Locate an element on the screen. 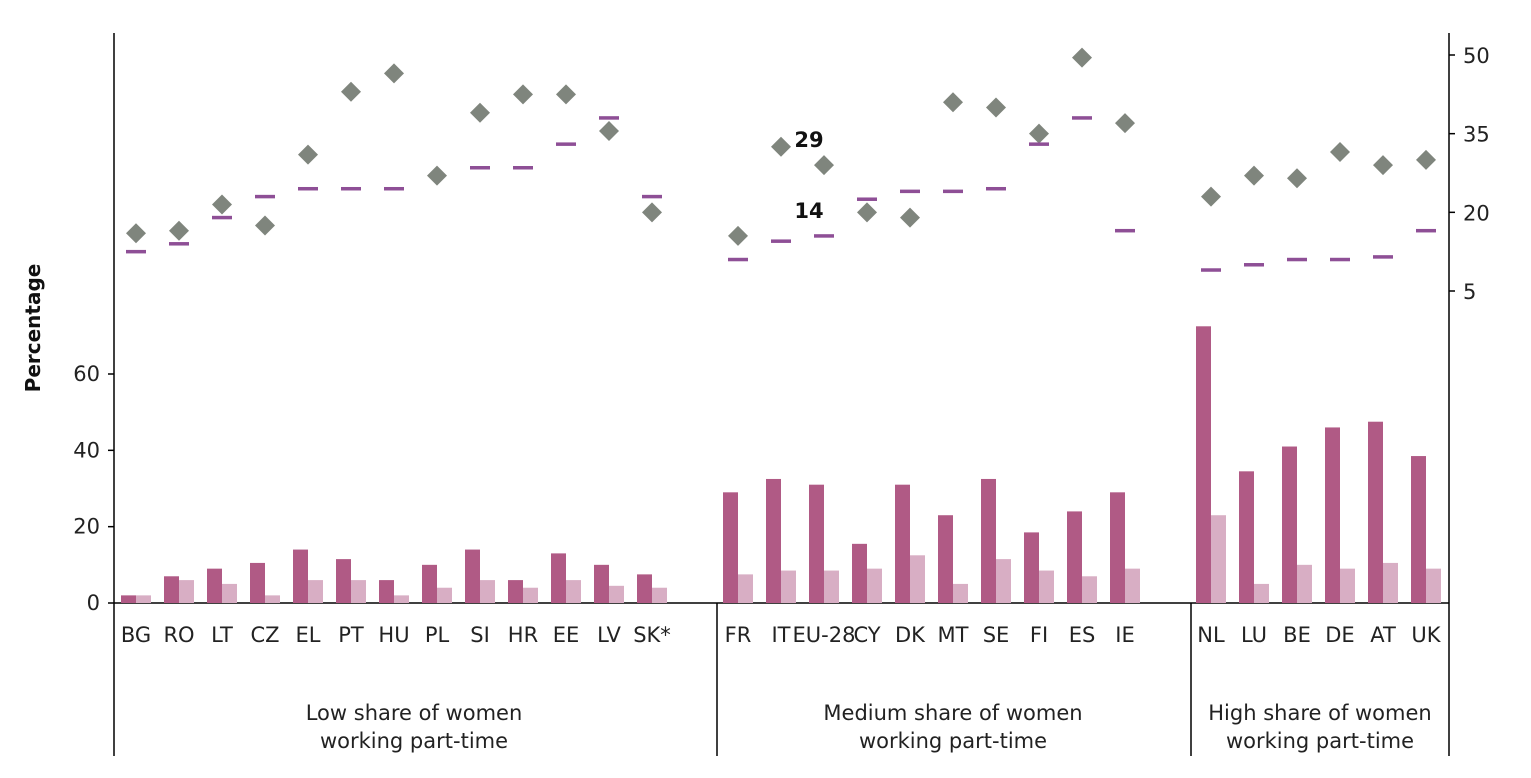 The width and height of the screenshot is (1531, 778). bar-series2-LV is located at coordinates (616, 594).